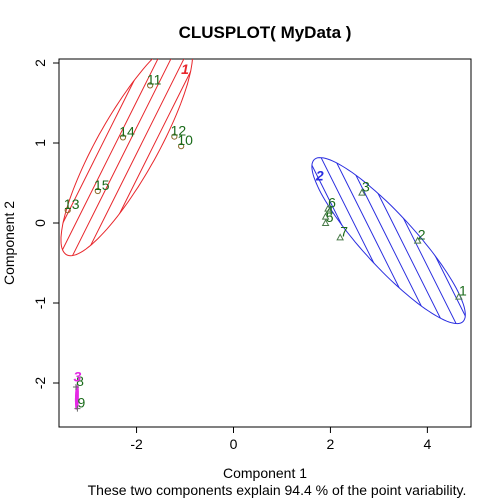  I want to click on y-axis-label: Component 2, so click(9, 243).